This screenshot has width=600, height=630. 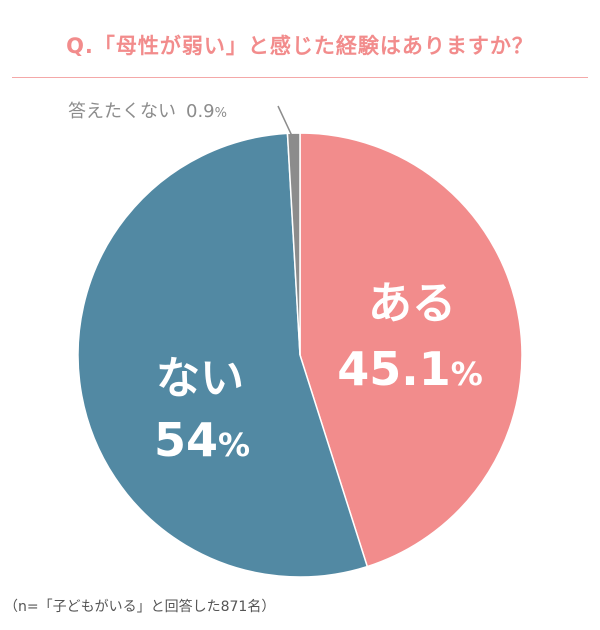 I want to click on slice-value-unit-noanswer: %, so click(x=221, y=113).